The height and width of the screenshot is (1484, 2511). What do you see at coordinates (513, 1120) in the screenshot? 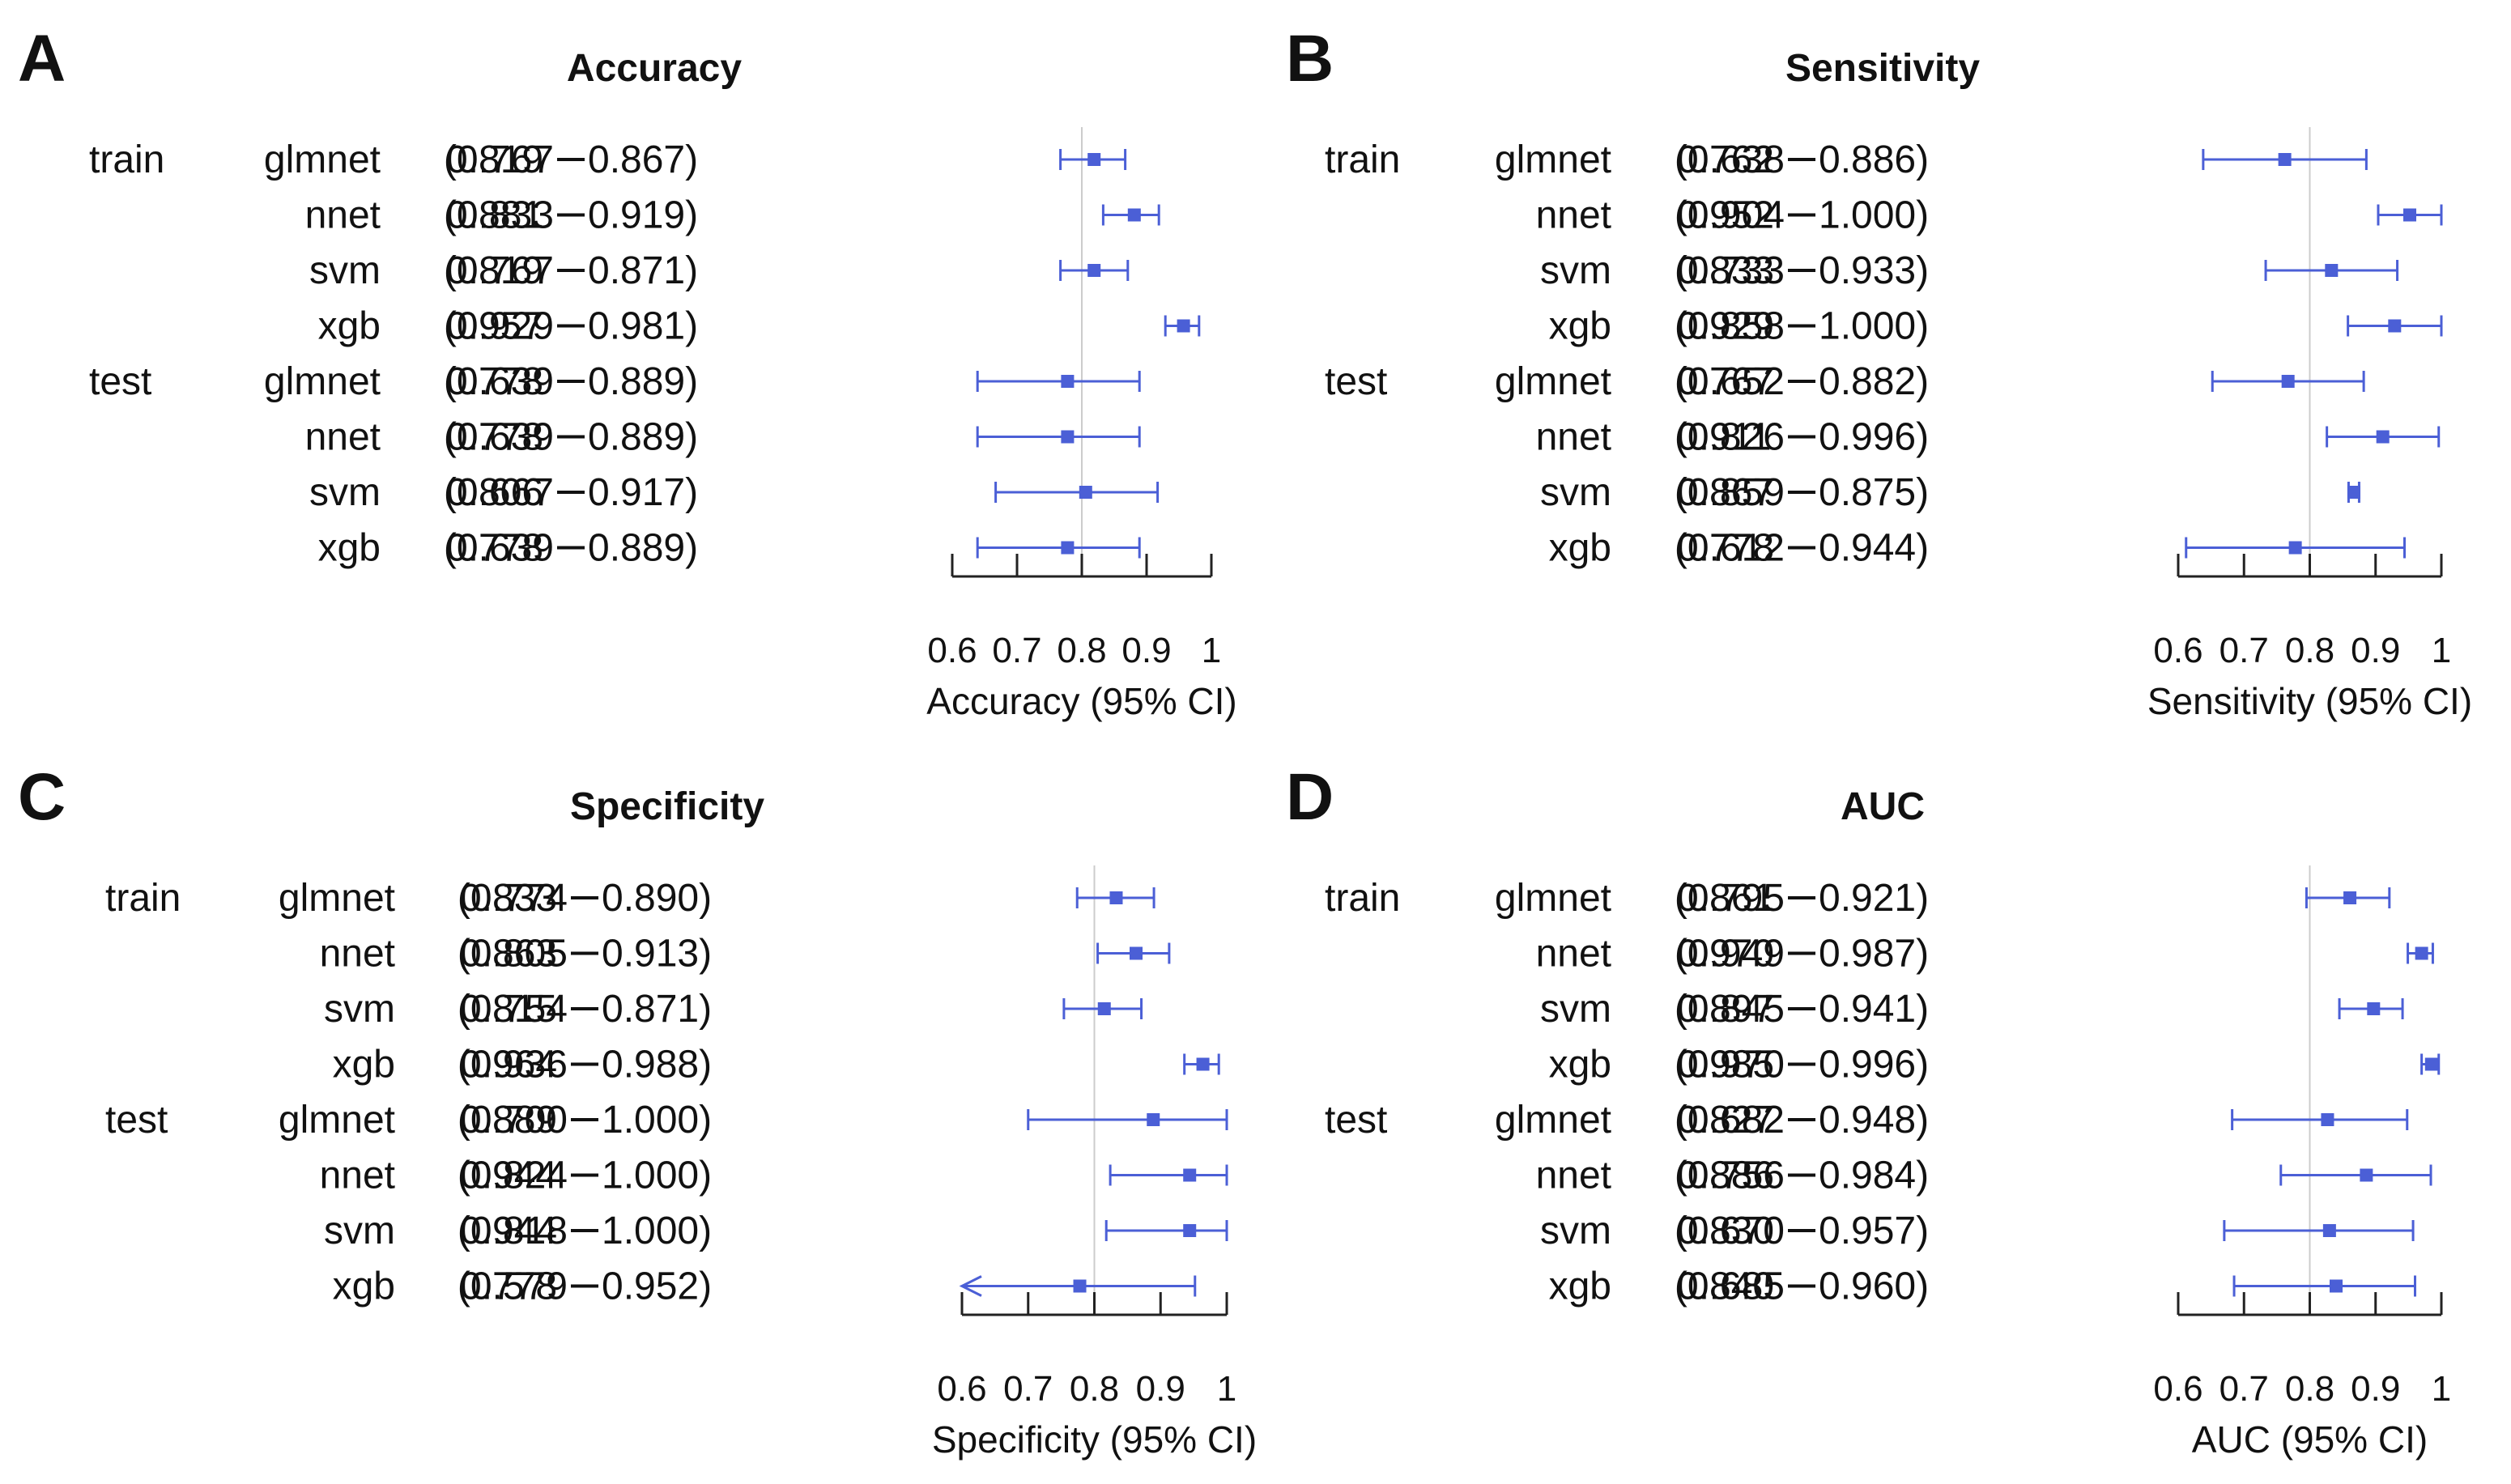
I see `ci-lower-value: (0.700` at bounding box center [513, 1120].